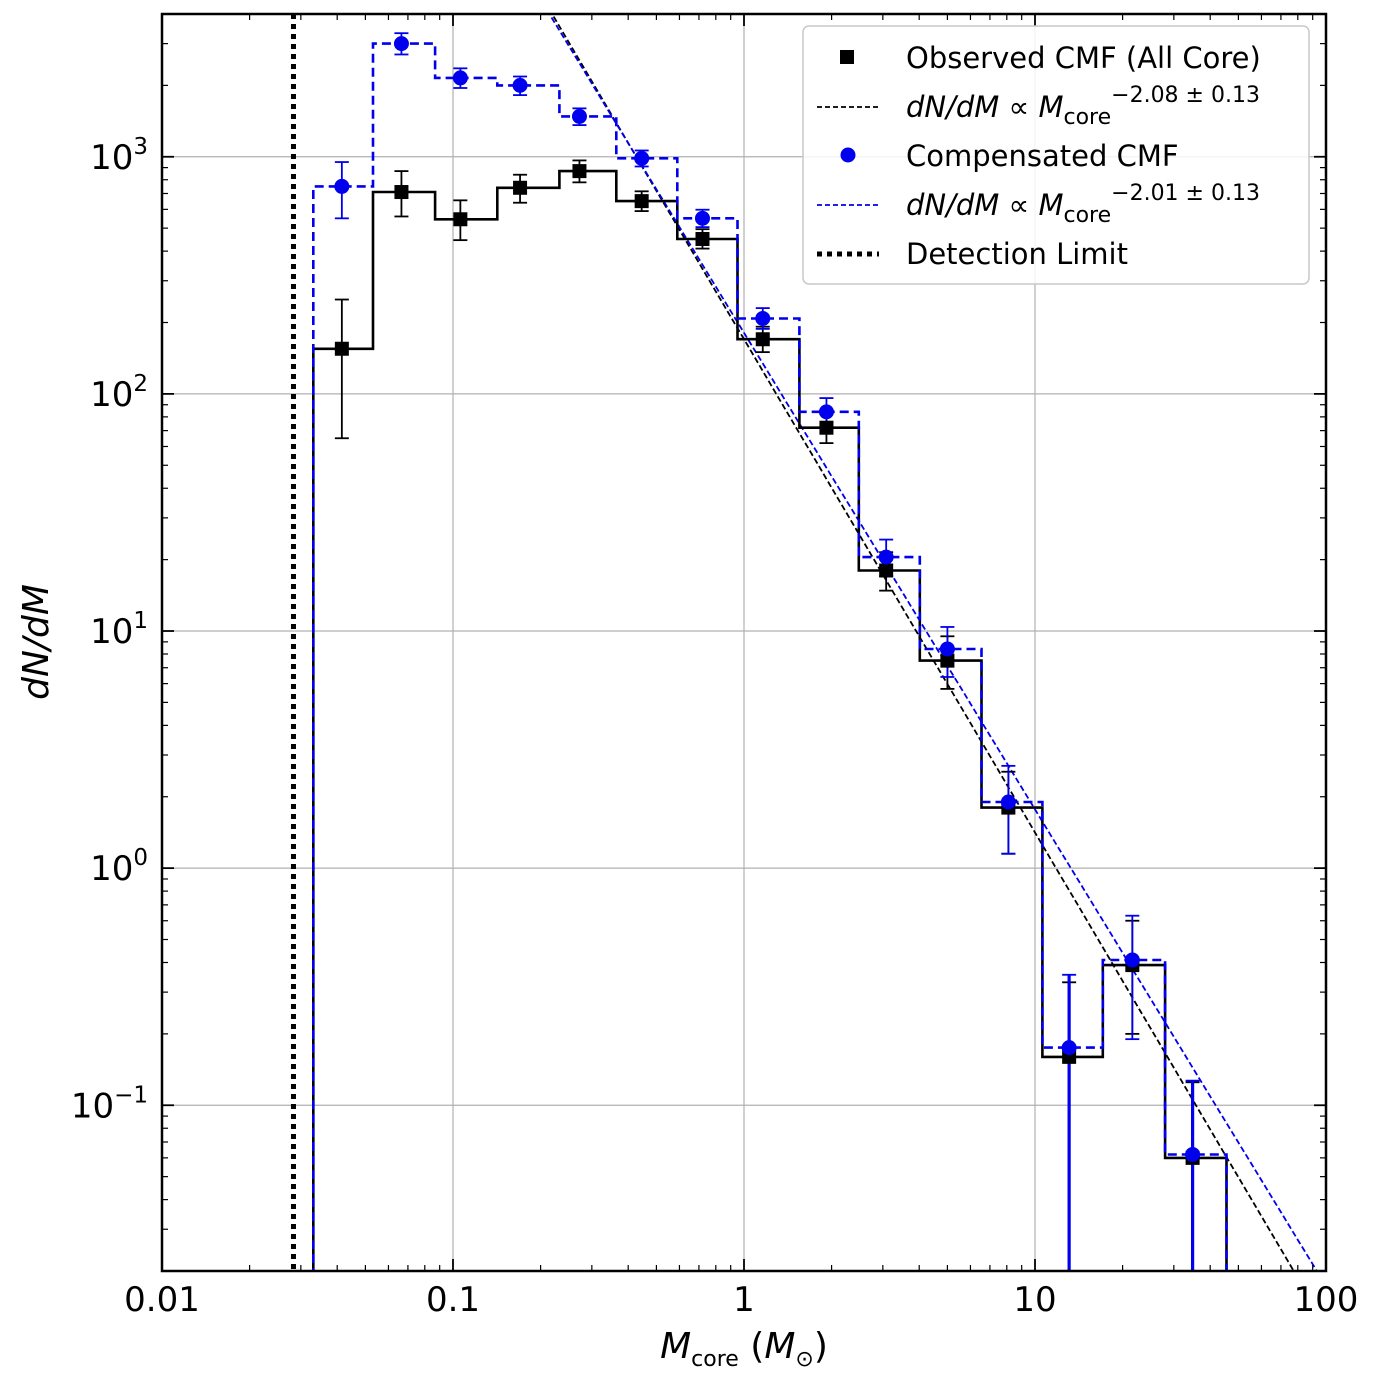 Image resolution: width=1380 pixels, height=1380 pixels. I want to click on legend-box, so click(1056, 155).